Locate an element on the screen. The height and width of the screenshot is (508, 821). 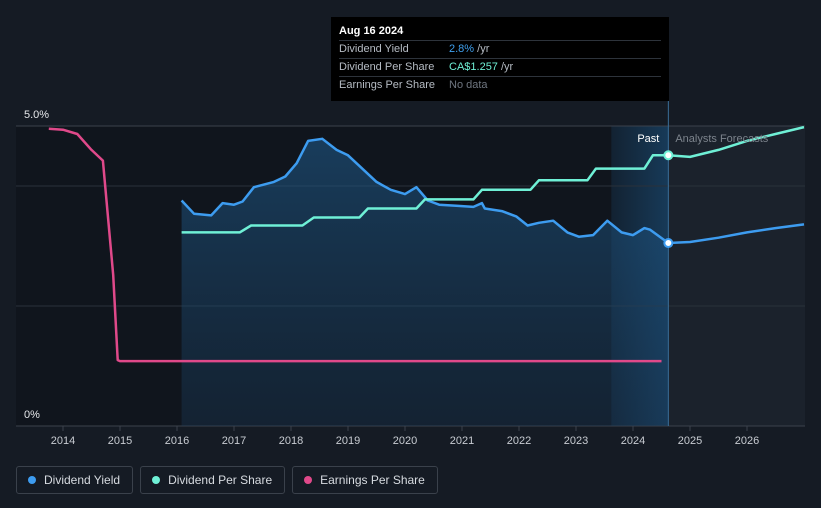
tooltip-value: 2.8% /yr is located at coordinates (469, 49).